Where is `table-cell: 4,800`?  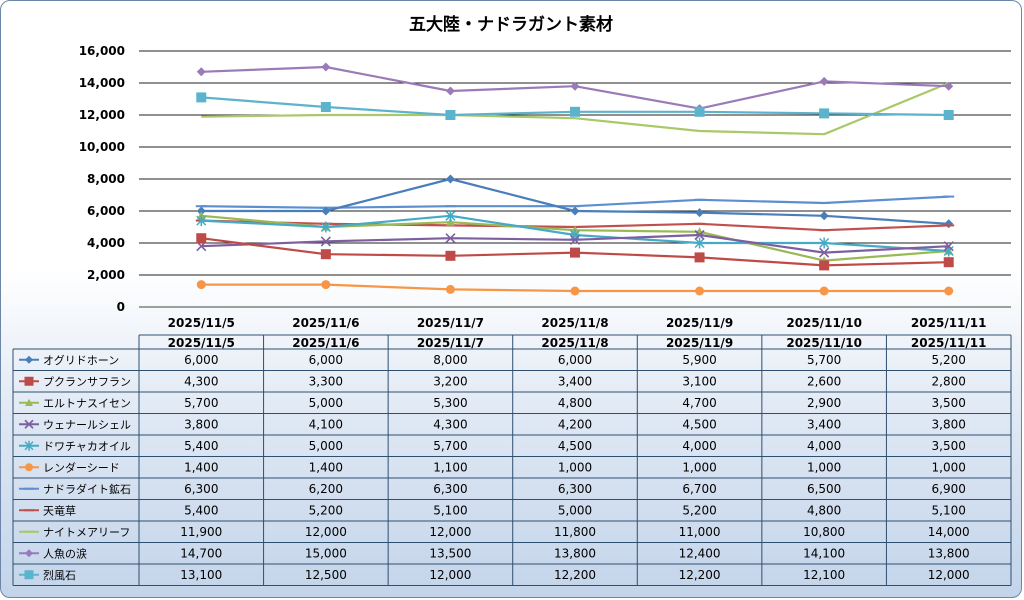
table-cell: 4,800 is located at coordinates (824, 510).